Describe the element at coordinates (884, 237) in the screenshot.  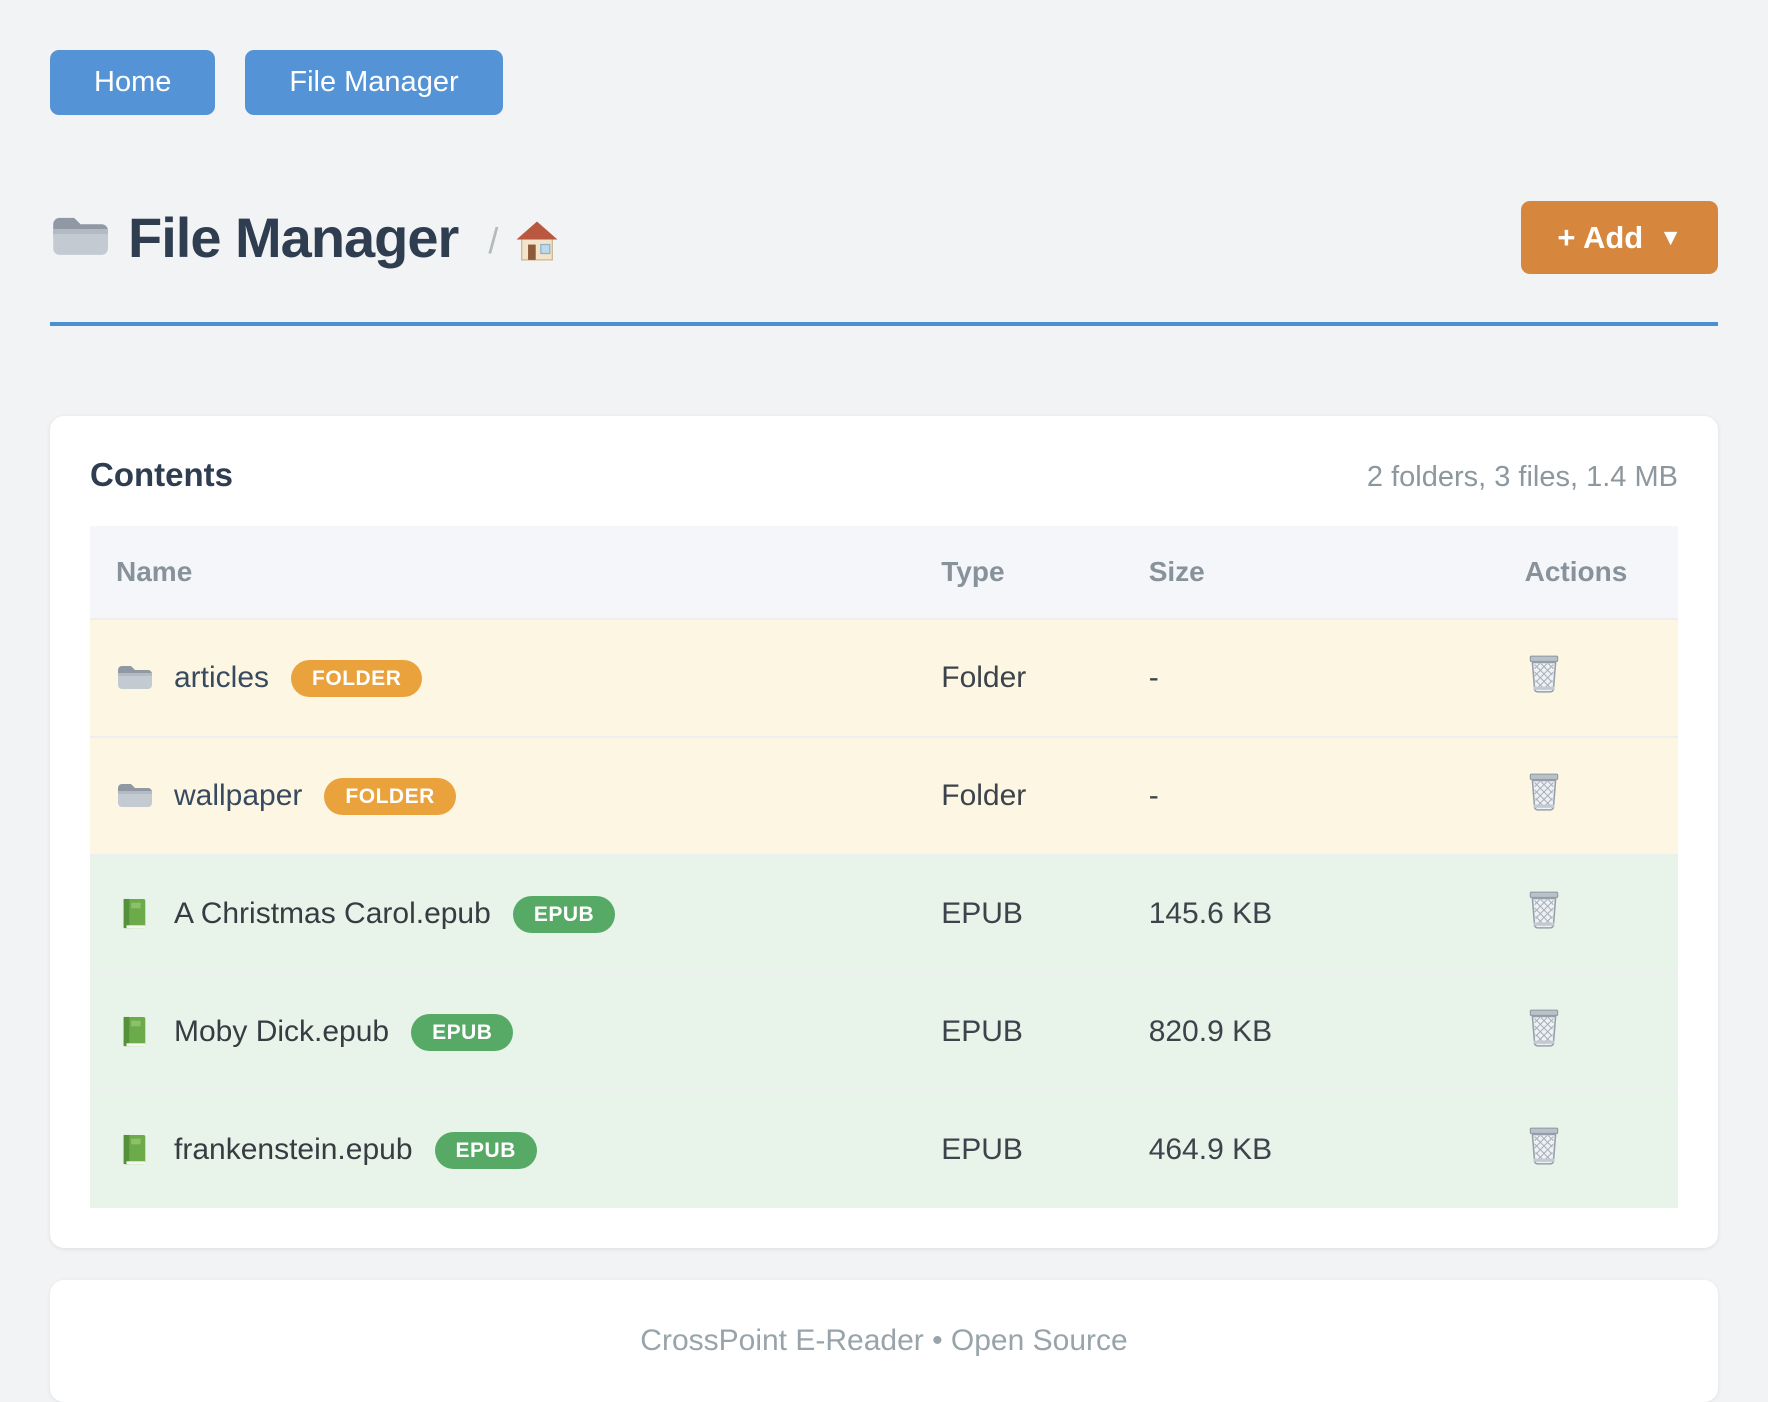
I see `page-header: File Manager / + Add ▼` at that location.